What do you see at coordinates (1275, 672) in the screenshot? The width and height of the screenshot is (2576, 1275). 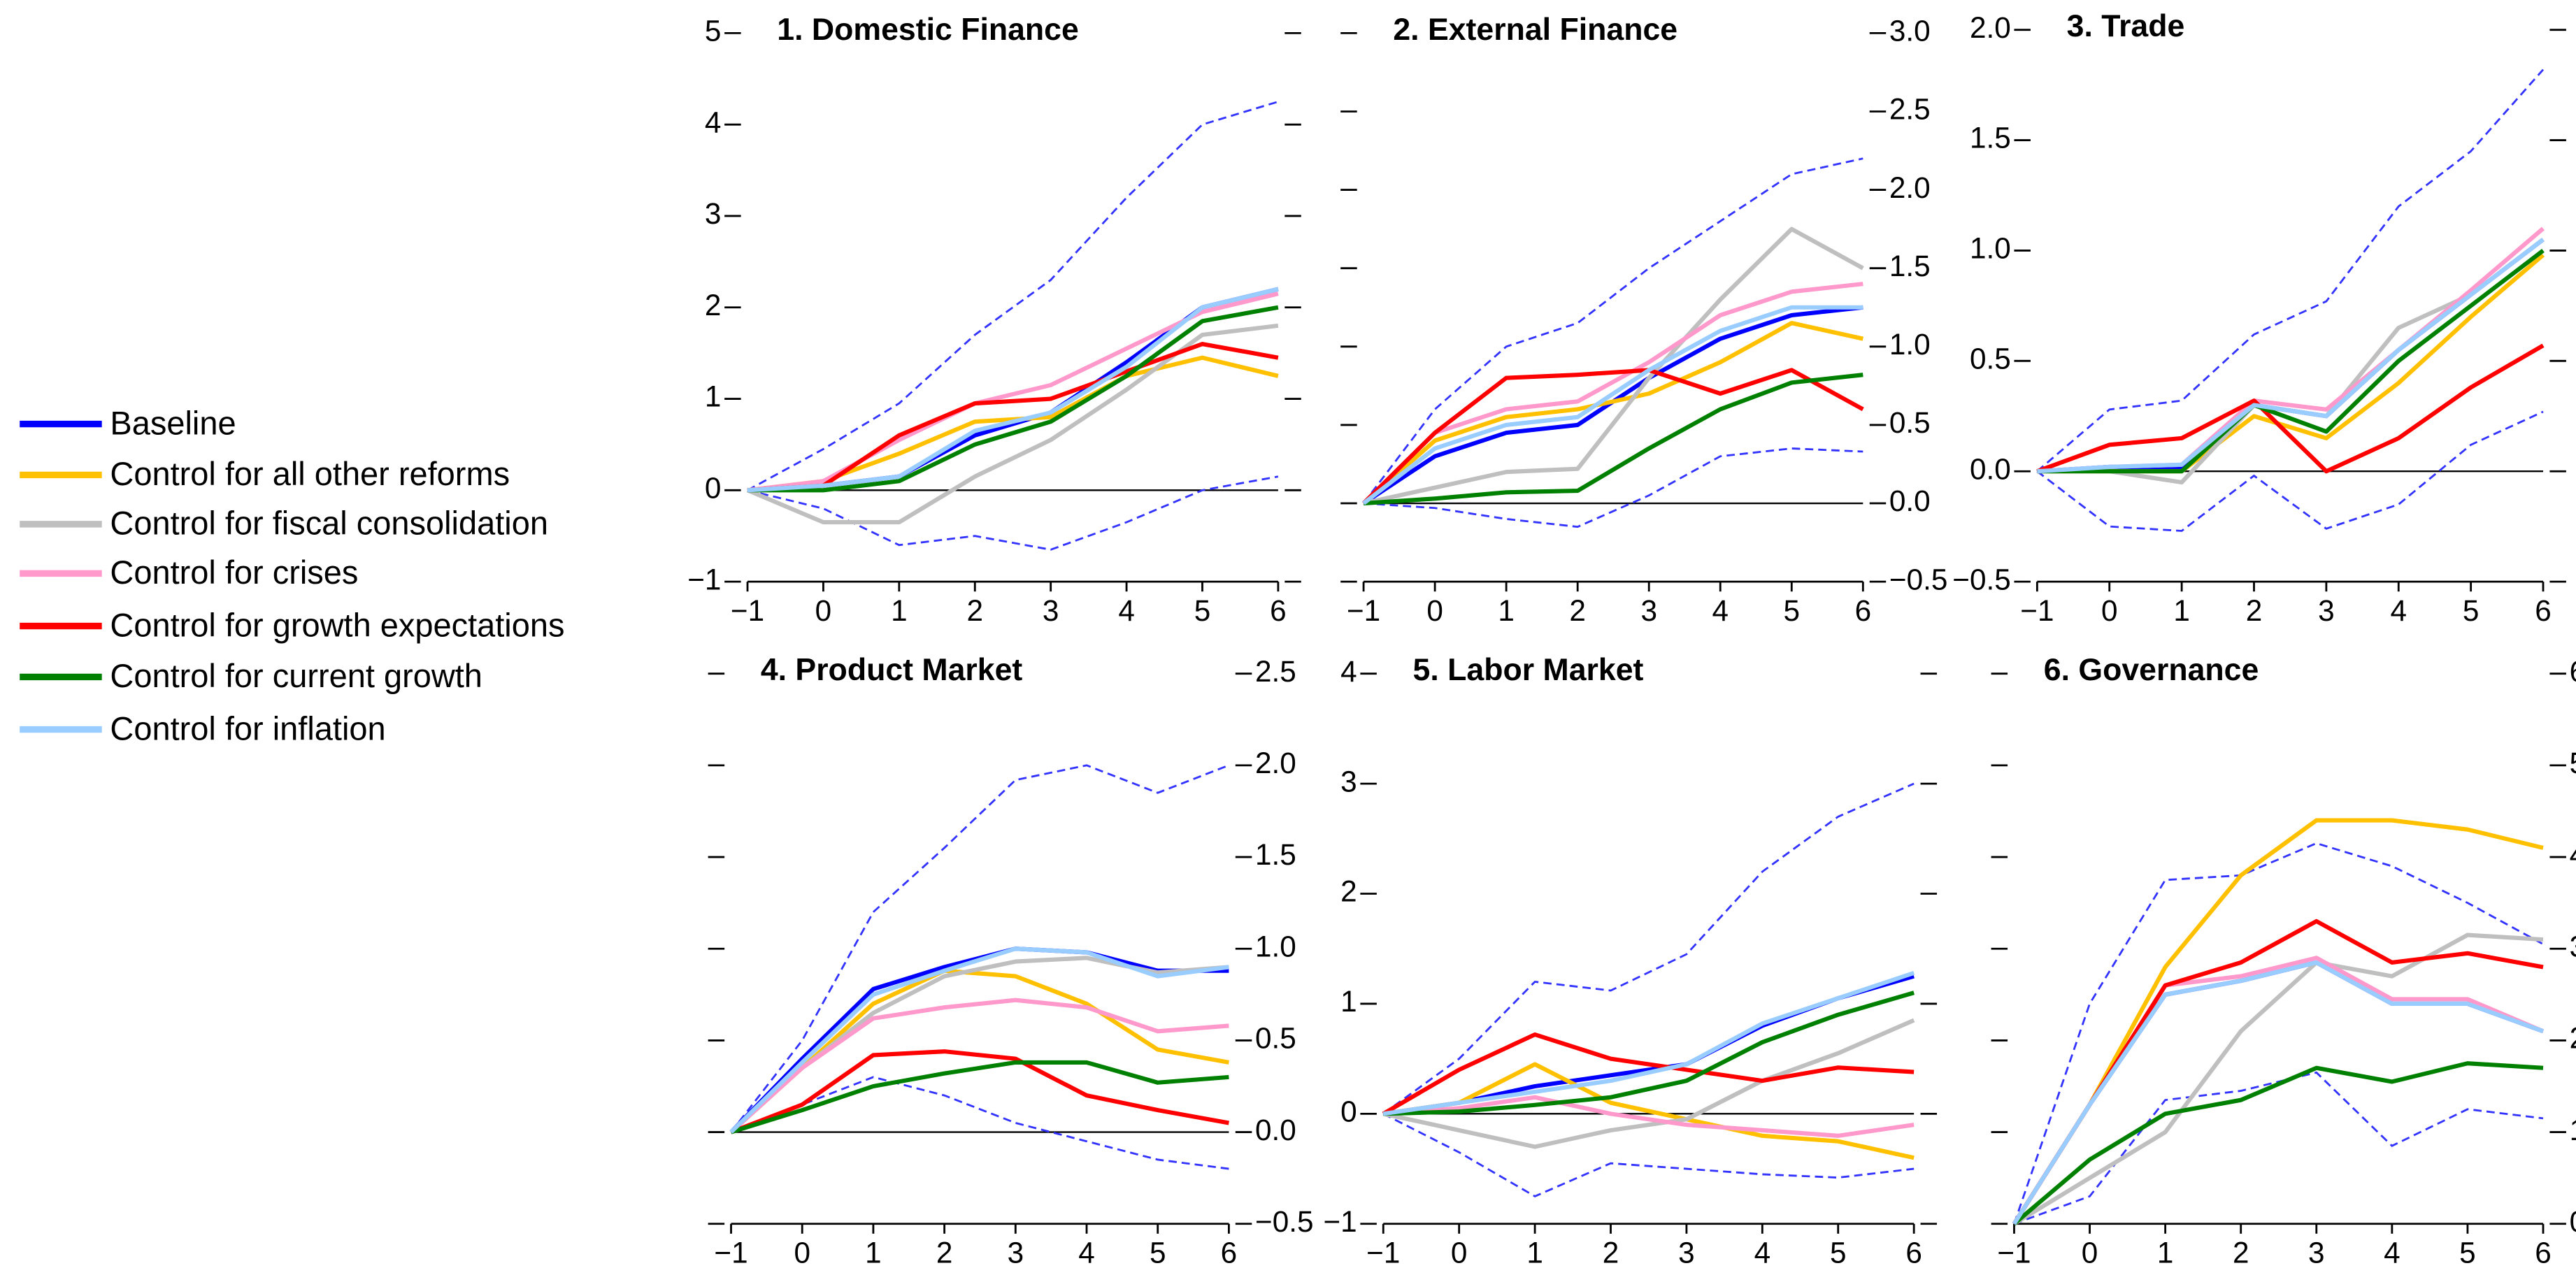 I see `y-tick-label: 2.5` at bounding box center [1275, 672].